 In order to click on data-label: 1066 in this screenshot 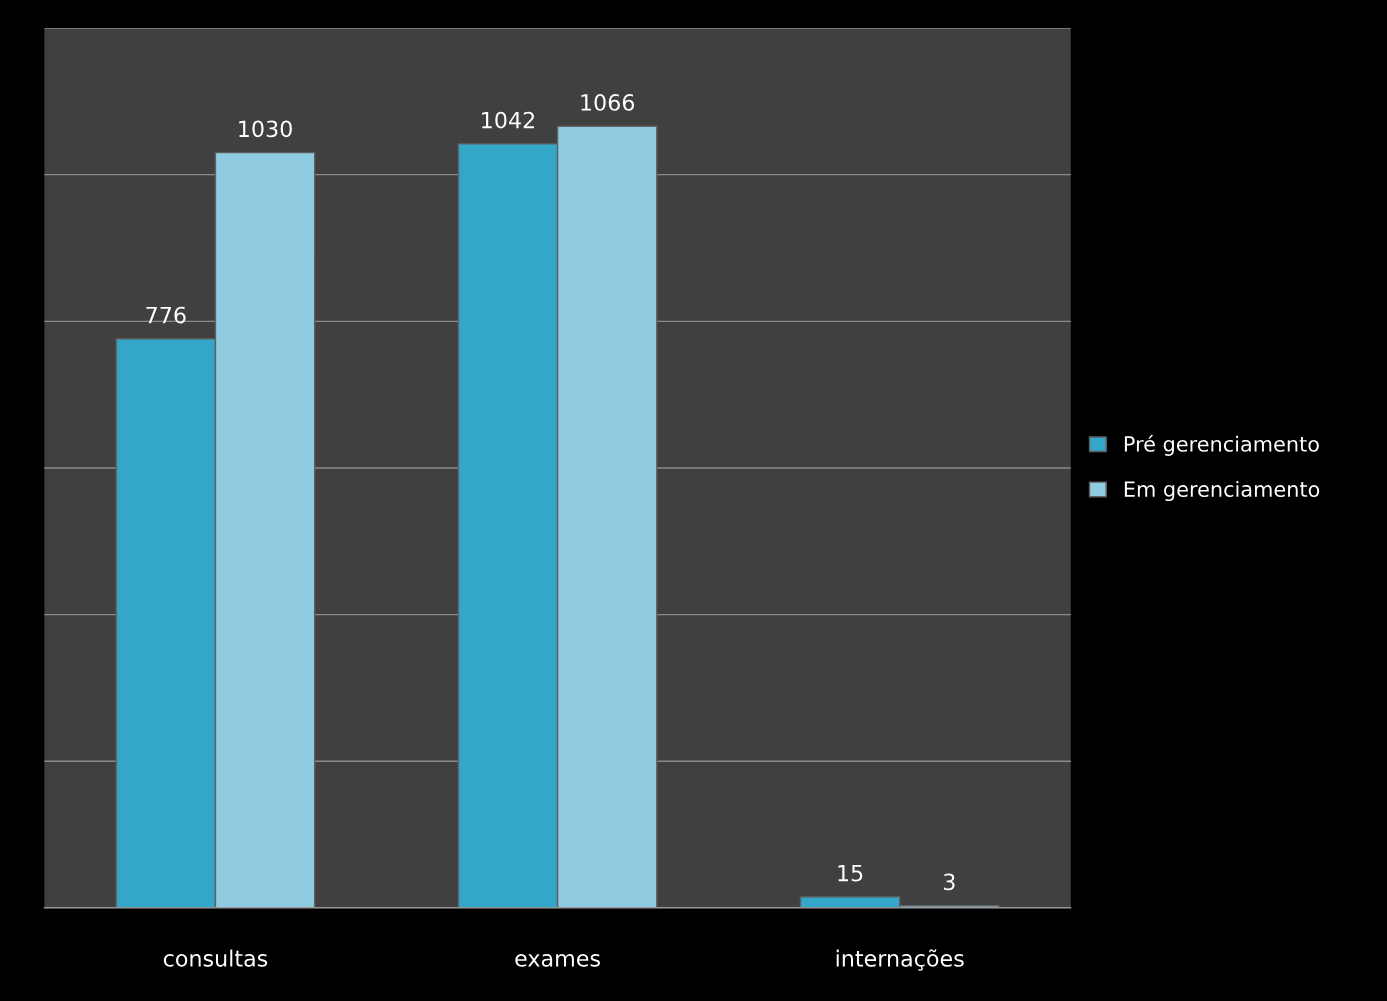, I will do `click(608, 102)`.